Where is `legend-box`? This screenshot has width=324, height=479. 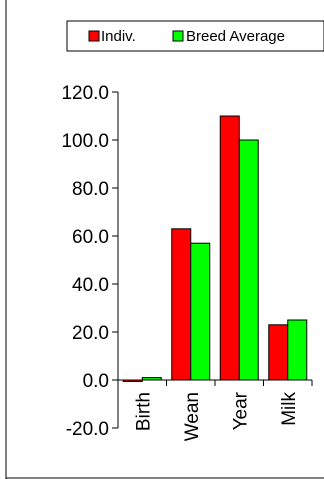 legend-box is located at coordinates (195, 36).